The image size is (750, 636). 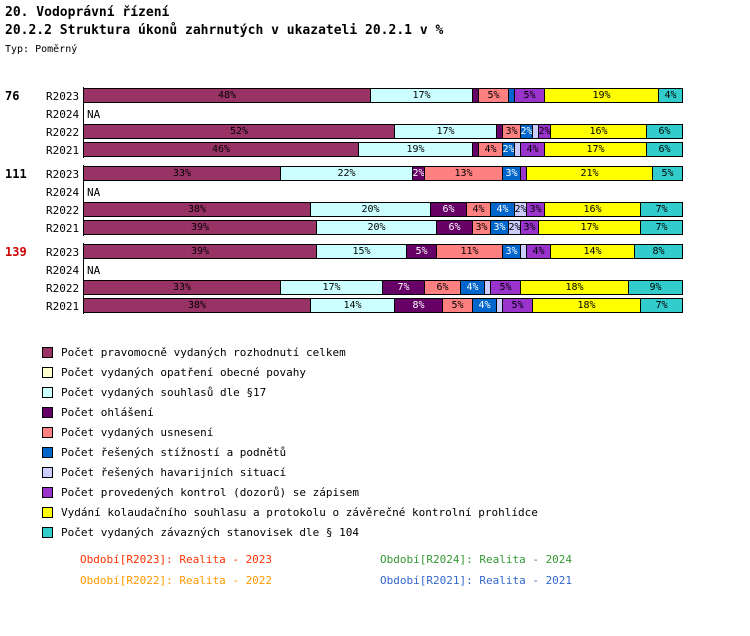 What do you see at coordinates (470, 251) in the screenshot?
I see `bar-segment: 11%` at bounding box center [470, 251].